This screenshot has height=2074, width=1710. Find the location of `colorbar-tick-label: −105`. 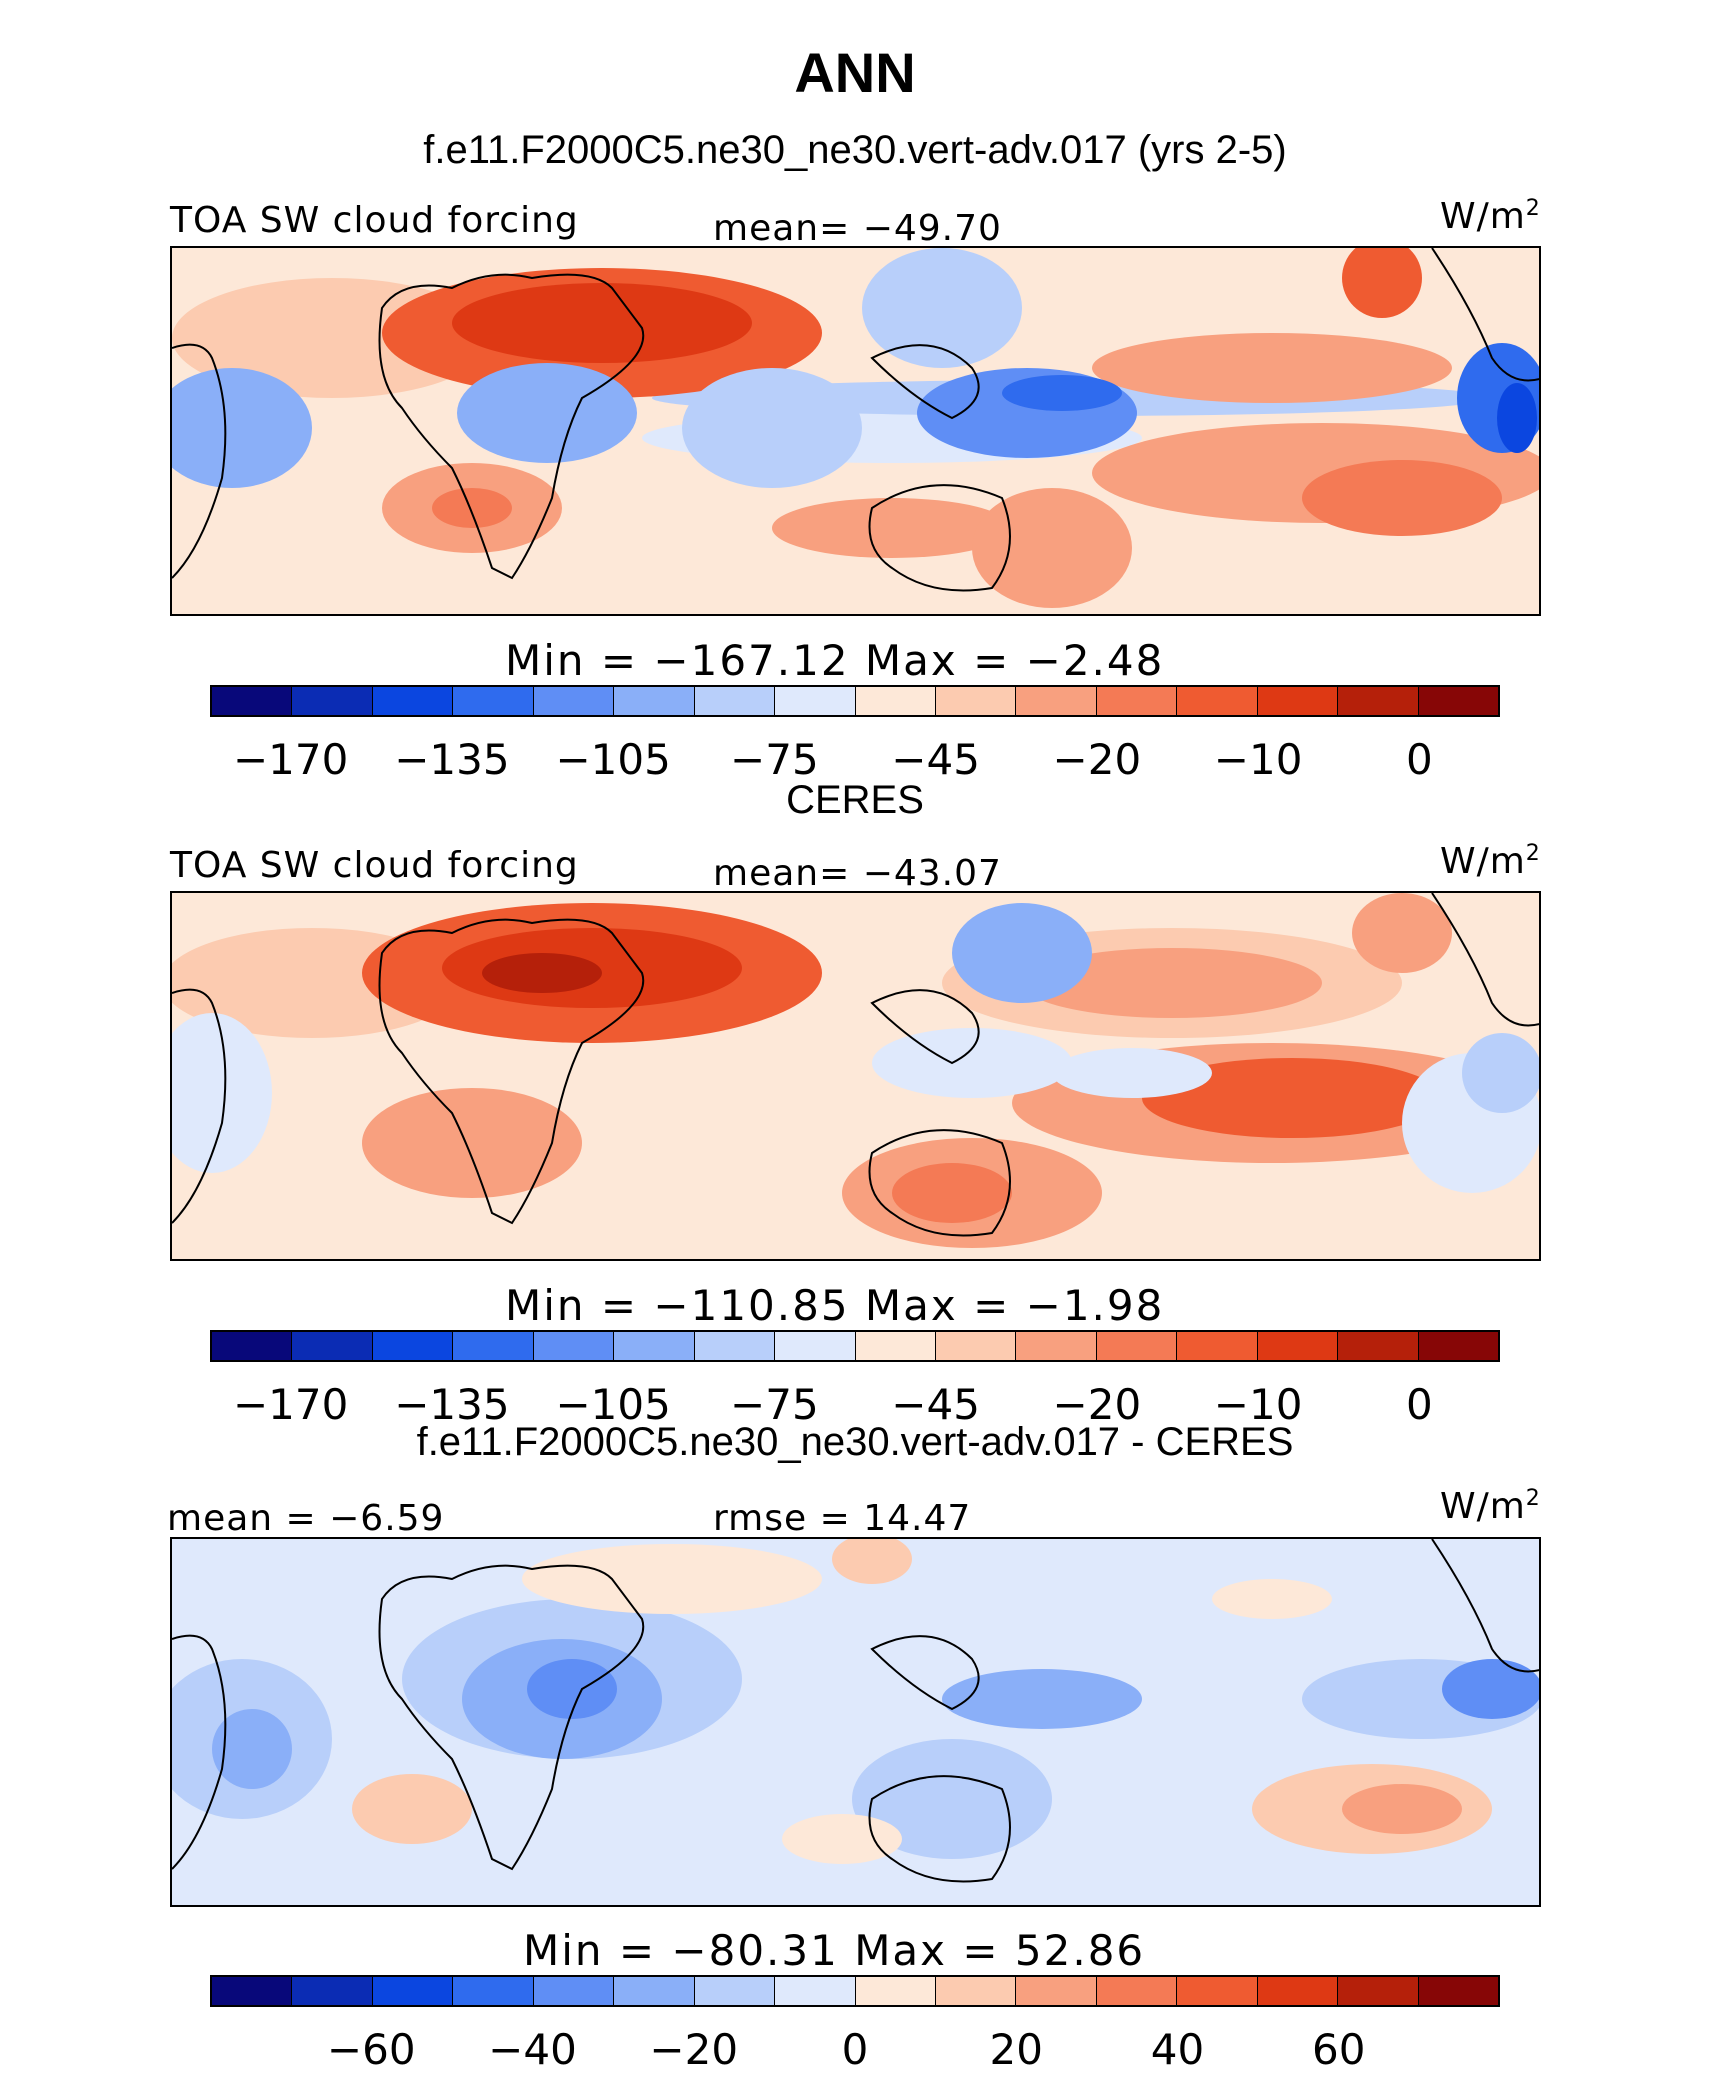

colorbar-tick-label: −105 is located at coordinates (613, 759).